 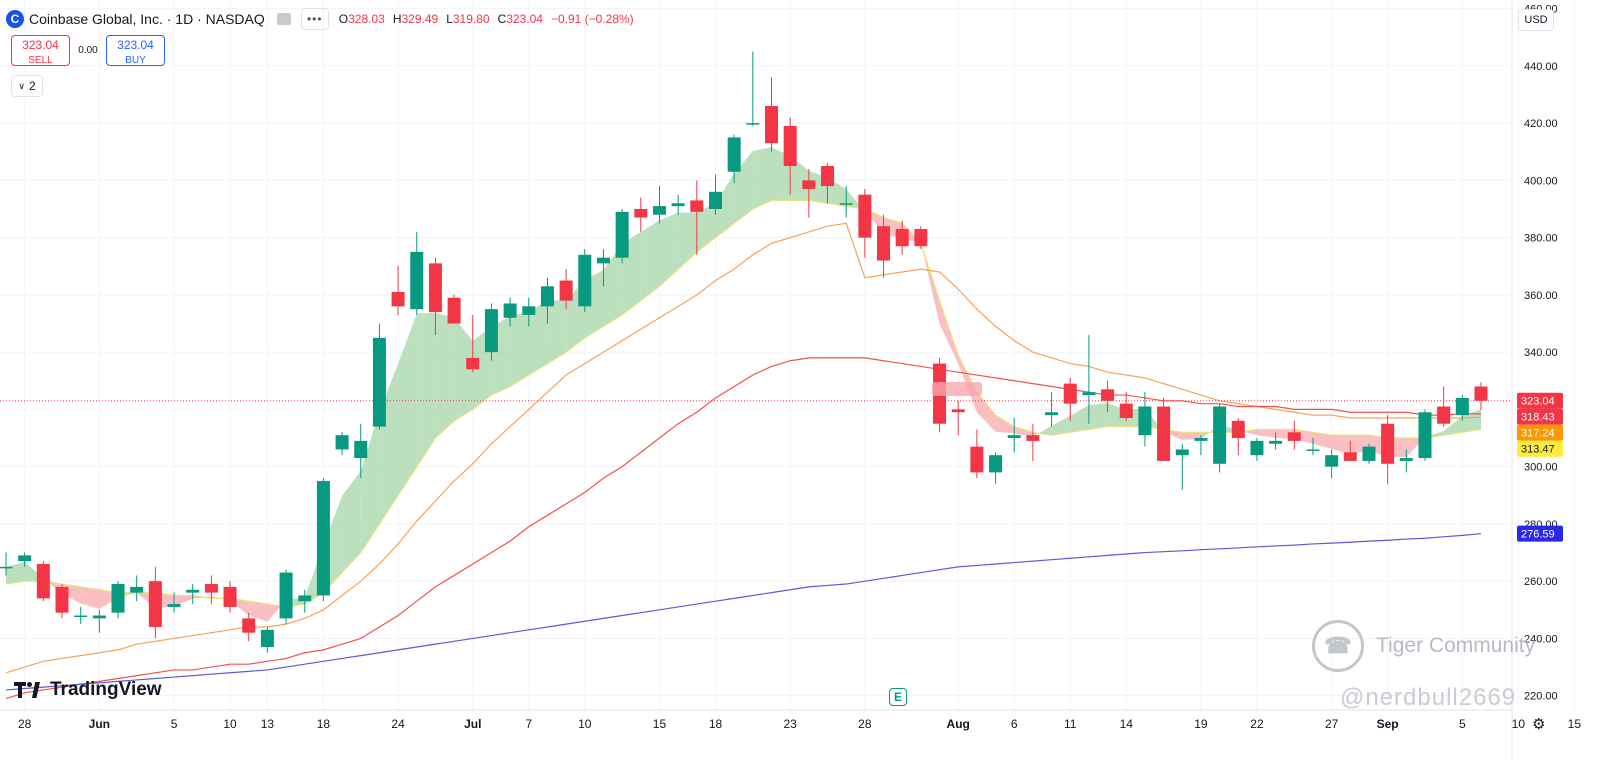 What do you see at coordinates (1541, 296) in the screenshot?
I see `y-tick-label: 360.00` at bounding box center [1541, 296].